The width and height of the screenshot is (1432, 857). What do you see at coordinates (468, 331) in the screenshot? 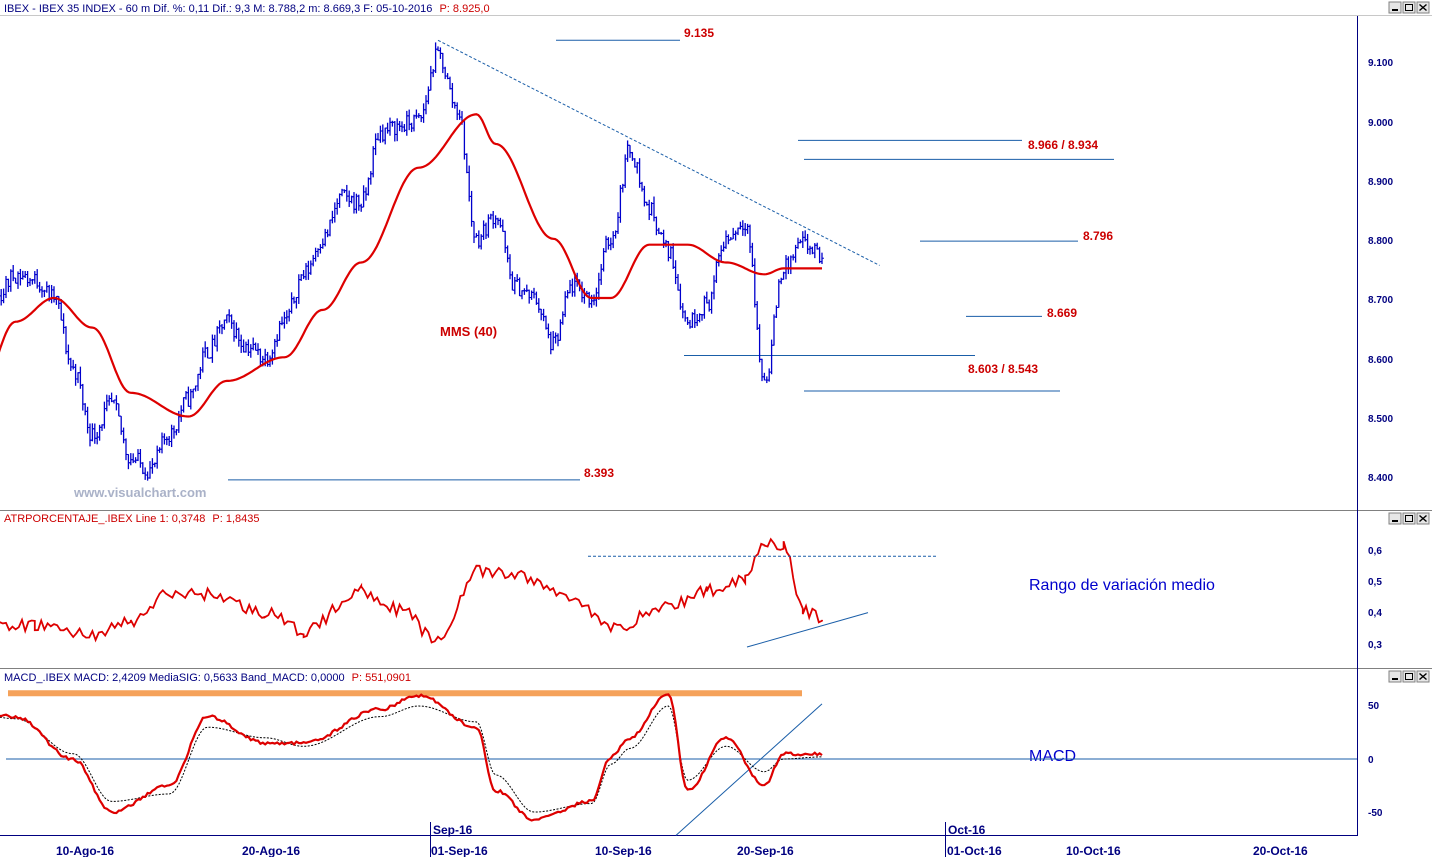
I see `mms-annotation: MMS (40)` at bounding box center [468, 331].